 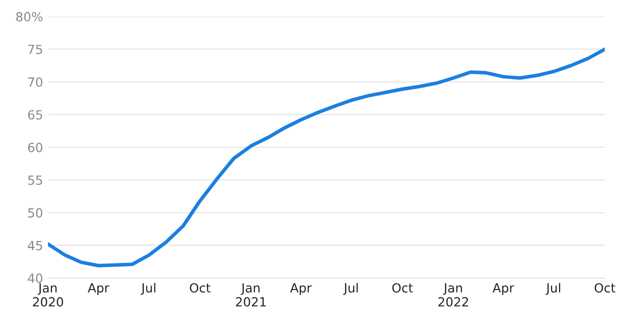 I want to click on y-tick-label: 40, so click(x=35, y=278).